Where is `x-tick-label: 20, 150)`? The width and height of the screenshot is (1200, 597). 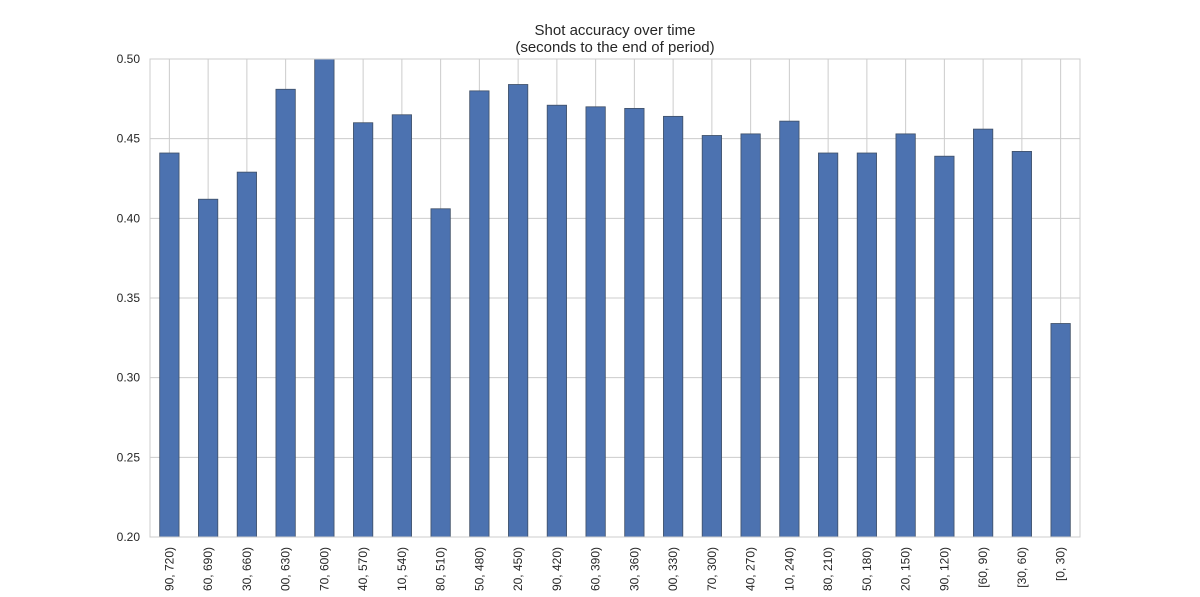
x-tick-label: 20, 150) is located at coordinates (906, 569).